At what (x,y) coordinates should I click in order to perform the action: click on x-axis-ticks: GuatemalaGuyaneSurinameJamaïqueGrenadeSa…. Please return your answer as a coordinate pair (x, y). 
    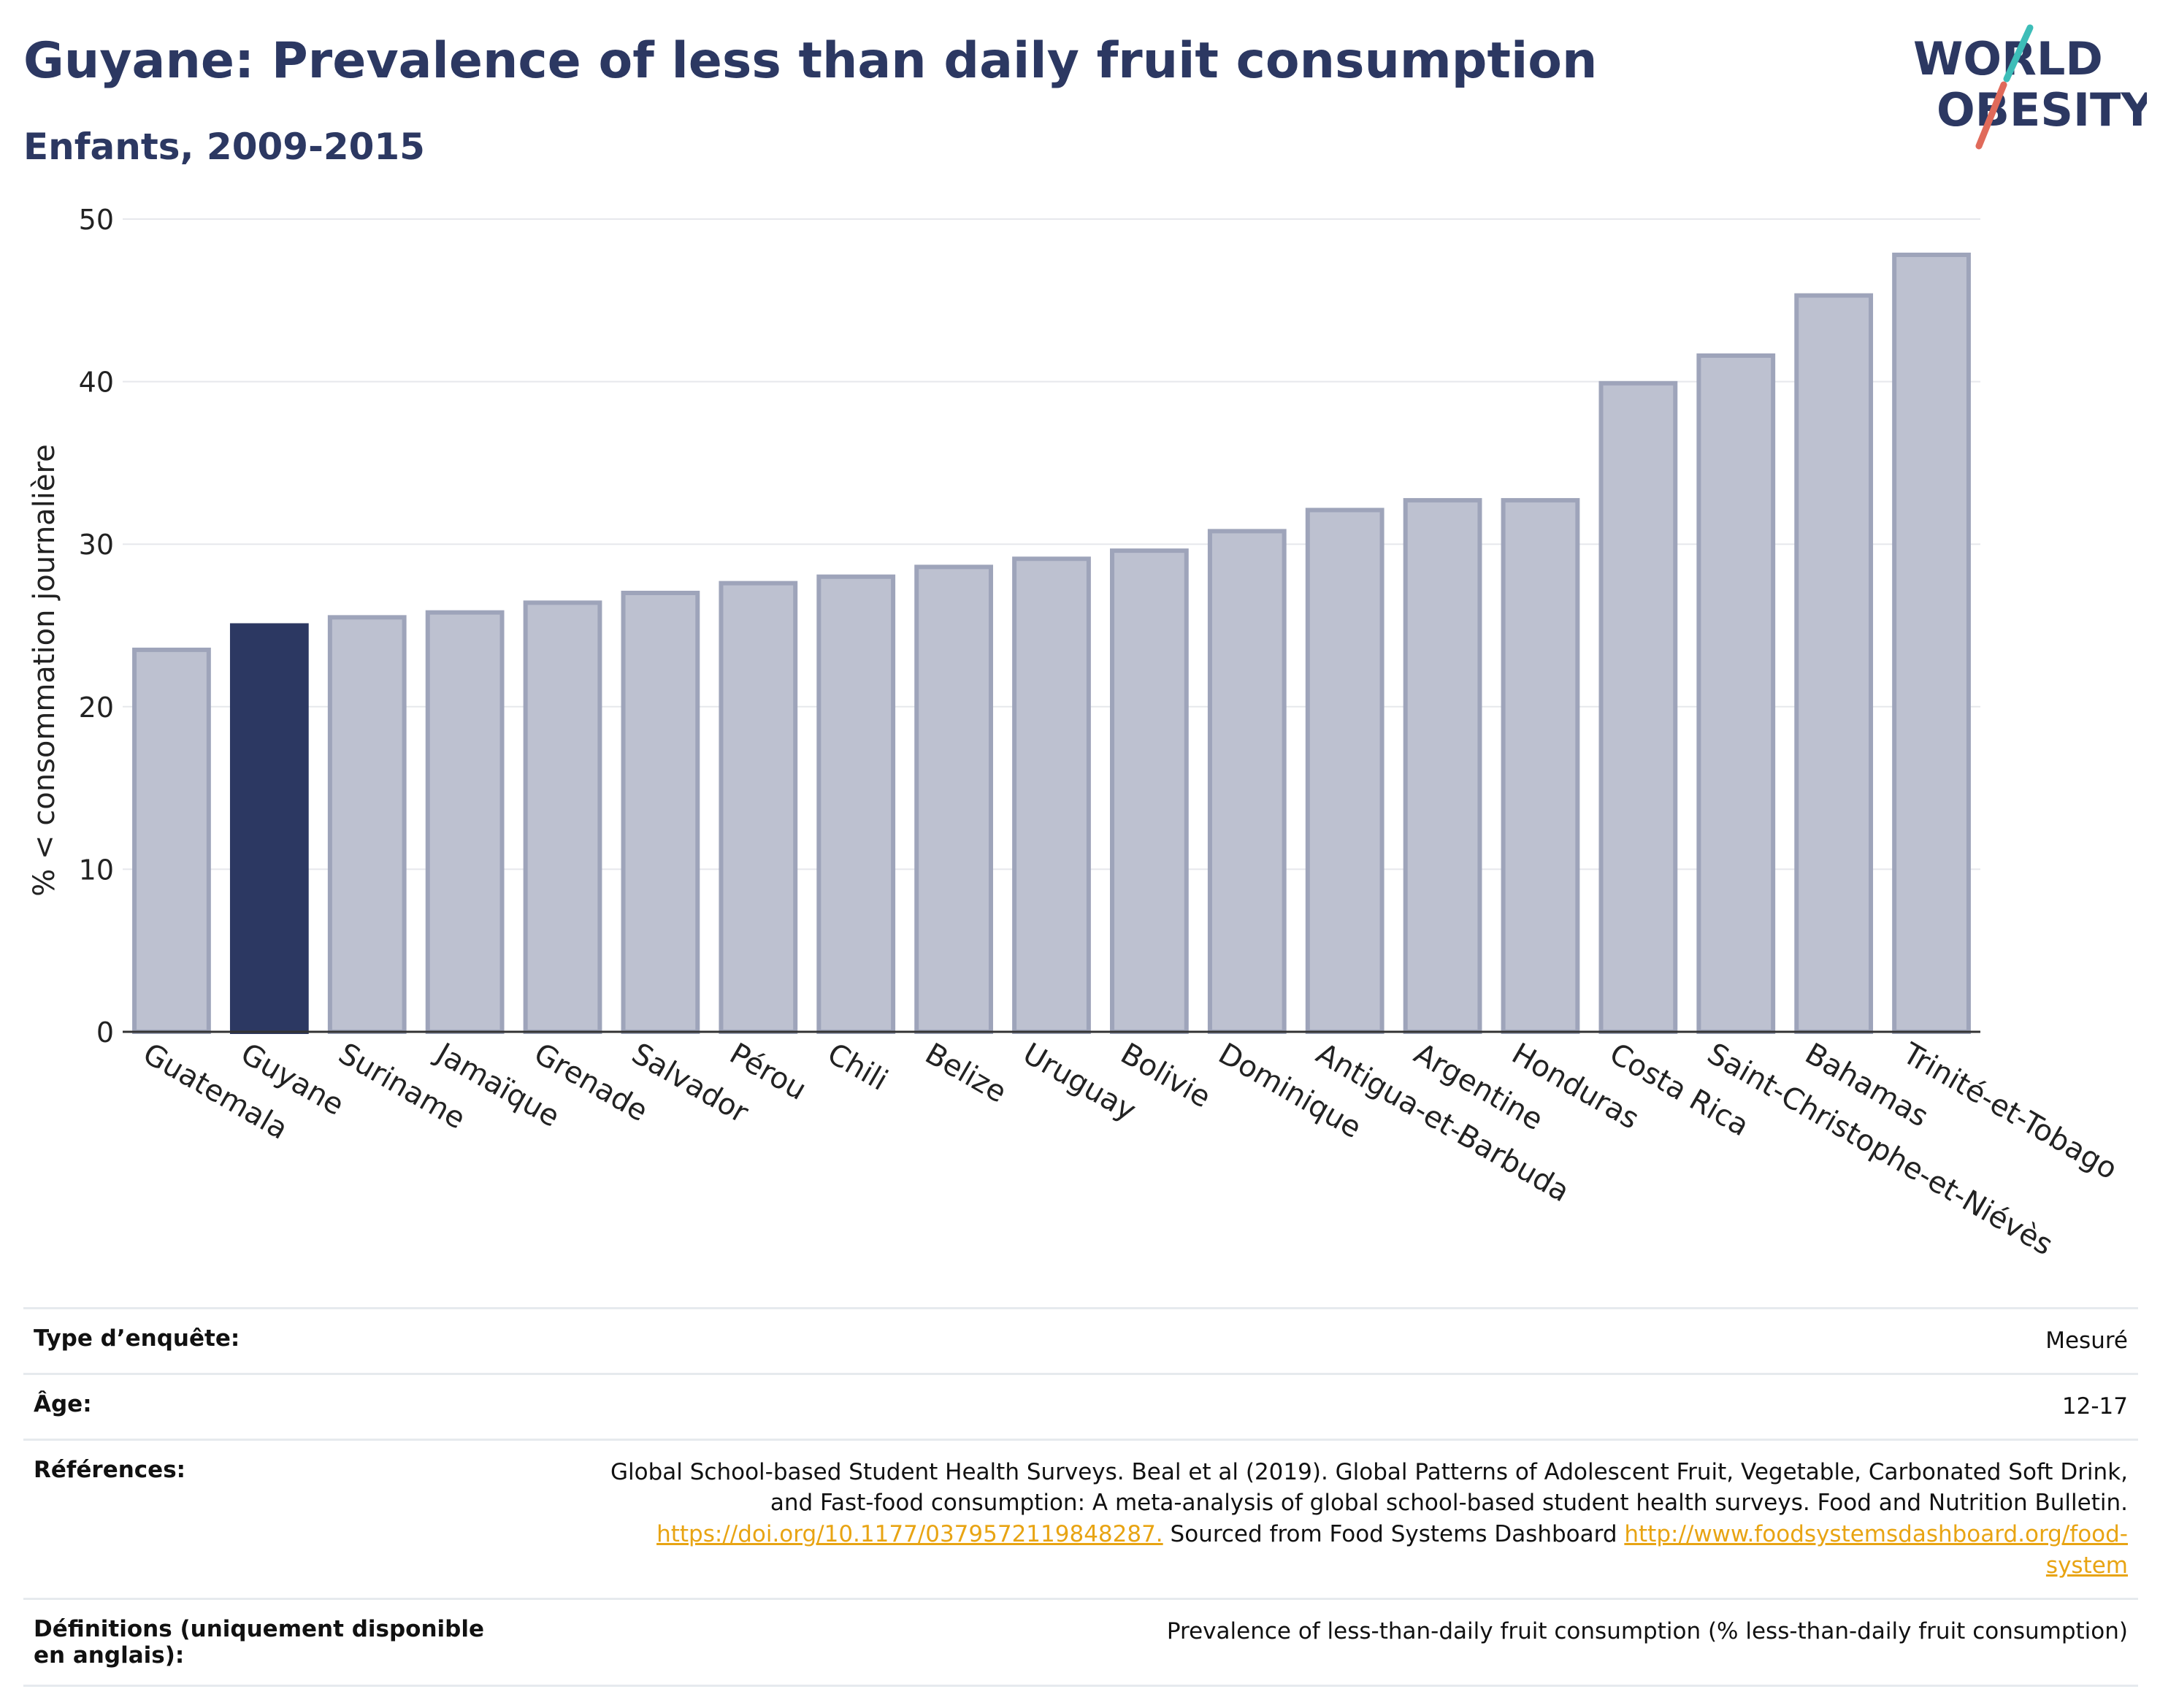
    Looking at the image, I should click on (1130, 1148).